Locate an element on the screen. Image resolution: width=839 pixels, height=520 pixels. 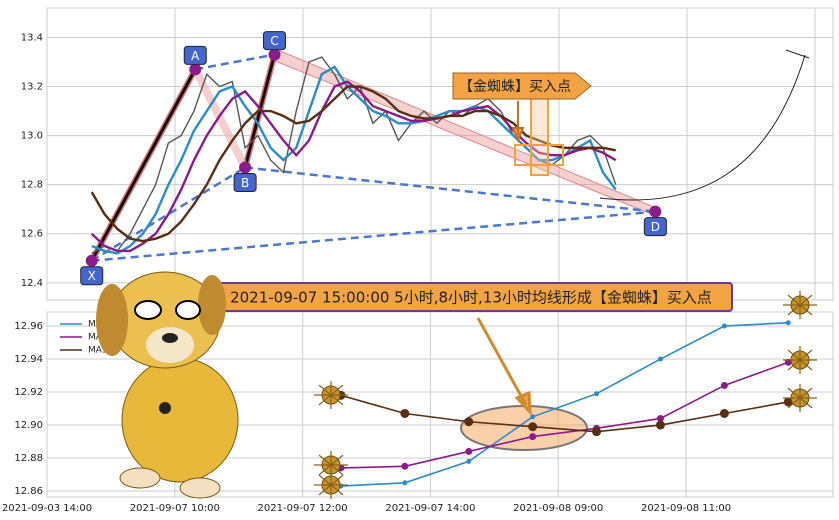
dog-nose is located at coordinates (170, 338).